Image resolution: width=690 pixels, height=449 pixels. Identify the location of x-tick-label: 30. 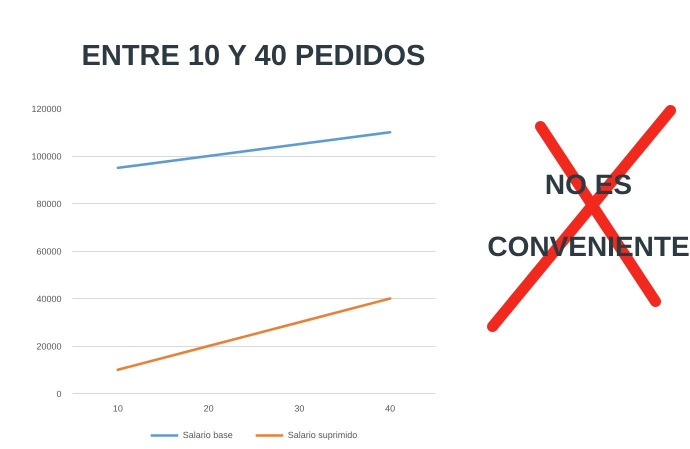
(299, 409).